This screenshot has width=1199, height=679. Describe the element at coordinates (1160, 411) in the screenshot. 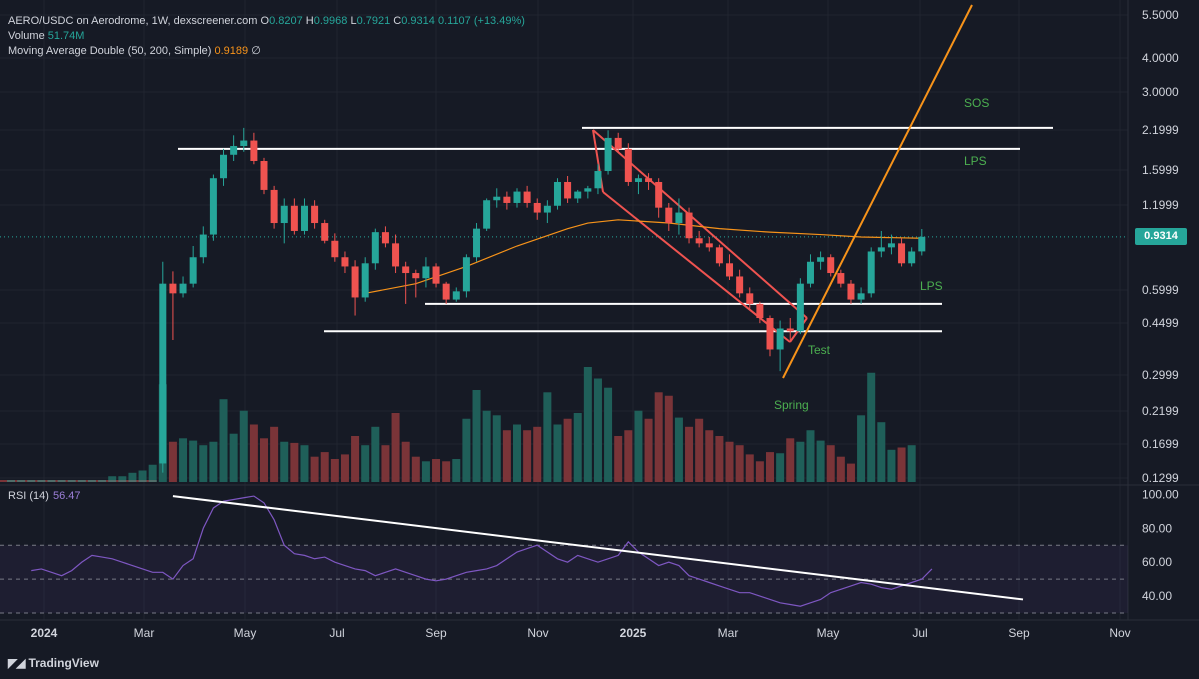

I see `price-axis-label: 0.2199` at that location.